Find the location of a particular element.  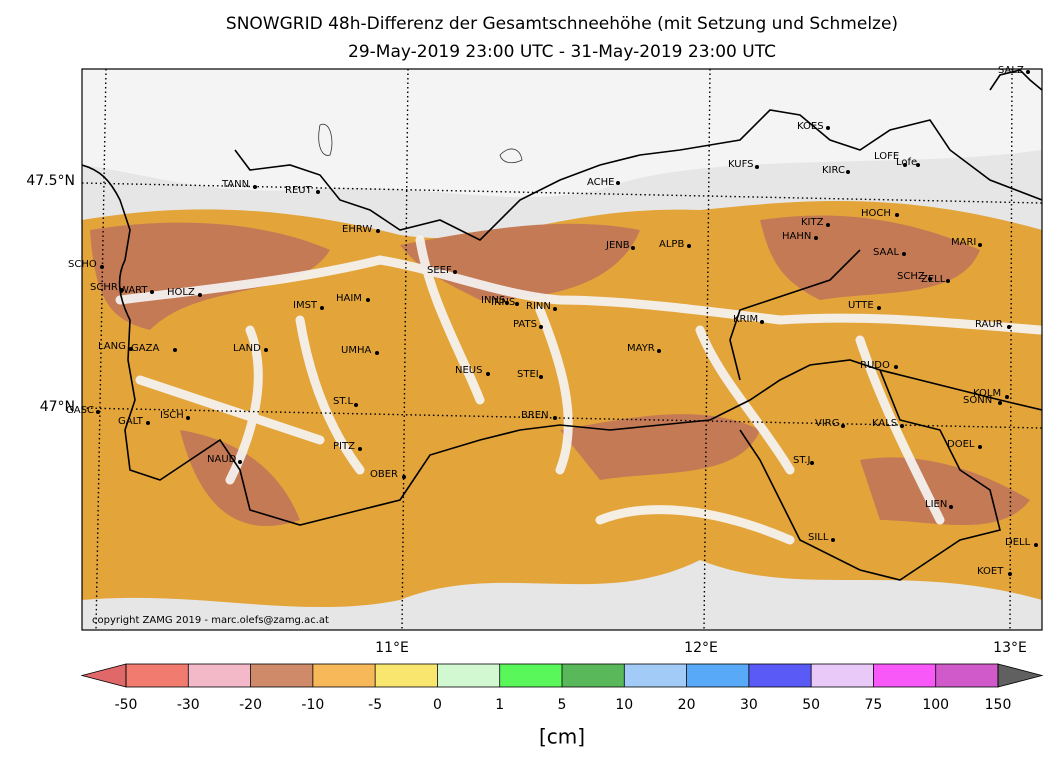

lat-label: 47.5°N is located at coordinates (50, 181).